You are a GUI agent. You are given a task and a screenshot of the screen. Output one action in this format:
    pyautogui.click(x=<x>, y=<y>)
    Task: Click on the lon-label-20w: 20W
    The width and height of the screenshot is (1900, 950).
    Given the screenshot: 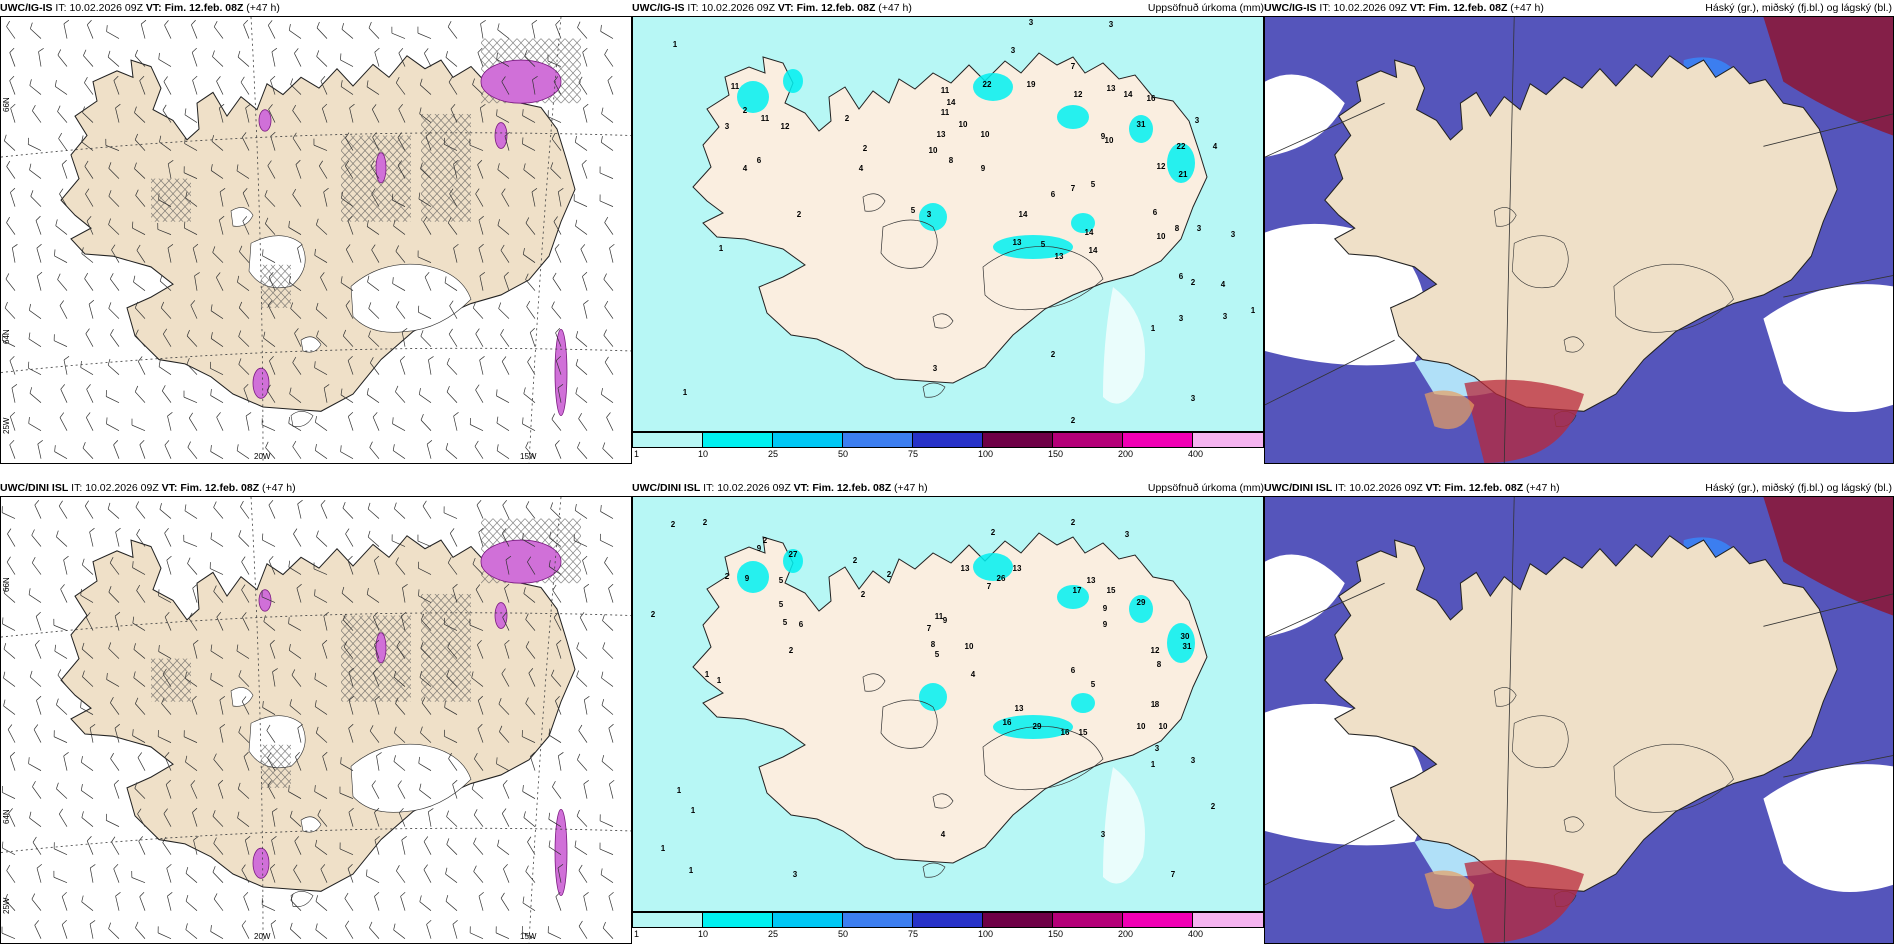 What is the action you would take?
    pyautogui.click(x=262, y=456)
    